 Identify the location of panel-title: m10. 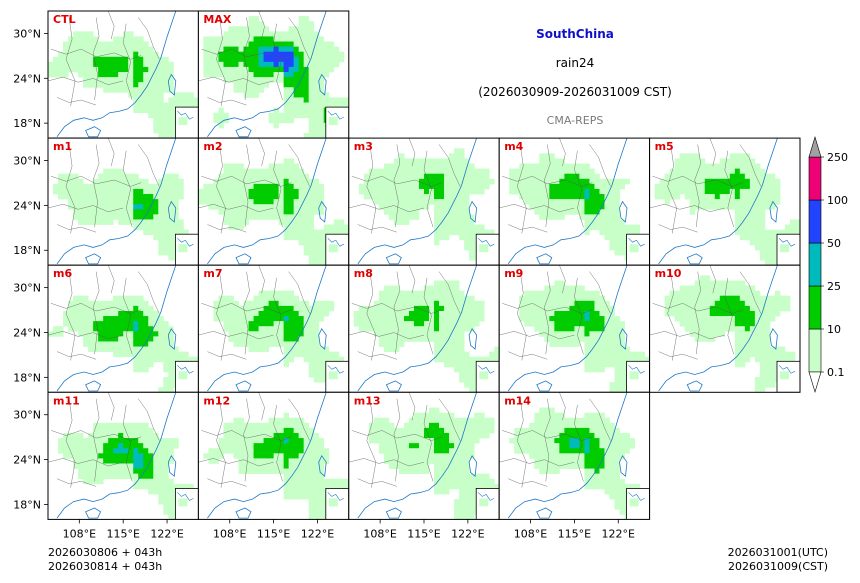
(668, 273).